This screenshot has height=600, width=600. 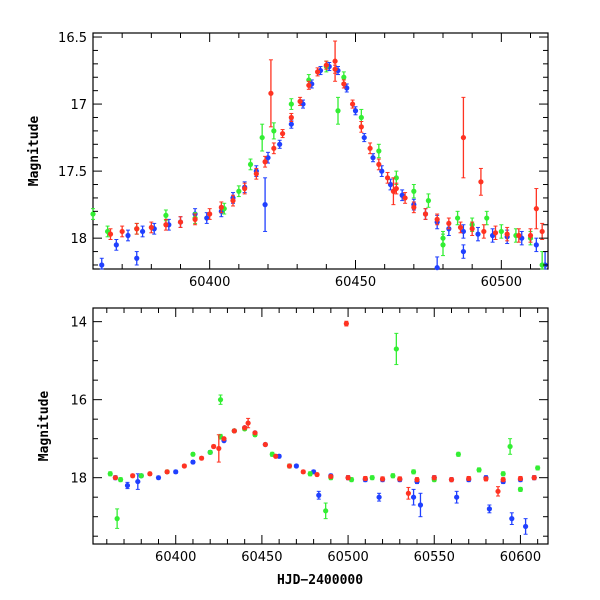 What do you see at coordinates (355, 282) in the screenshot?
I see `x-tick-label: 60450` at bounding box center [355, 282].